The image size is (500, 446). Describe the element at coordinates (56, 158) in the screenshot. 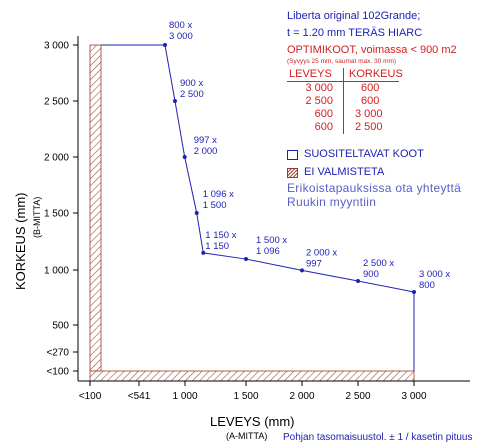

I see `y-tick-label: 2 000` at that location.